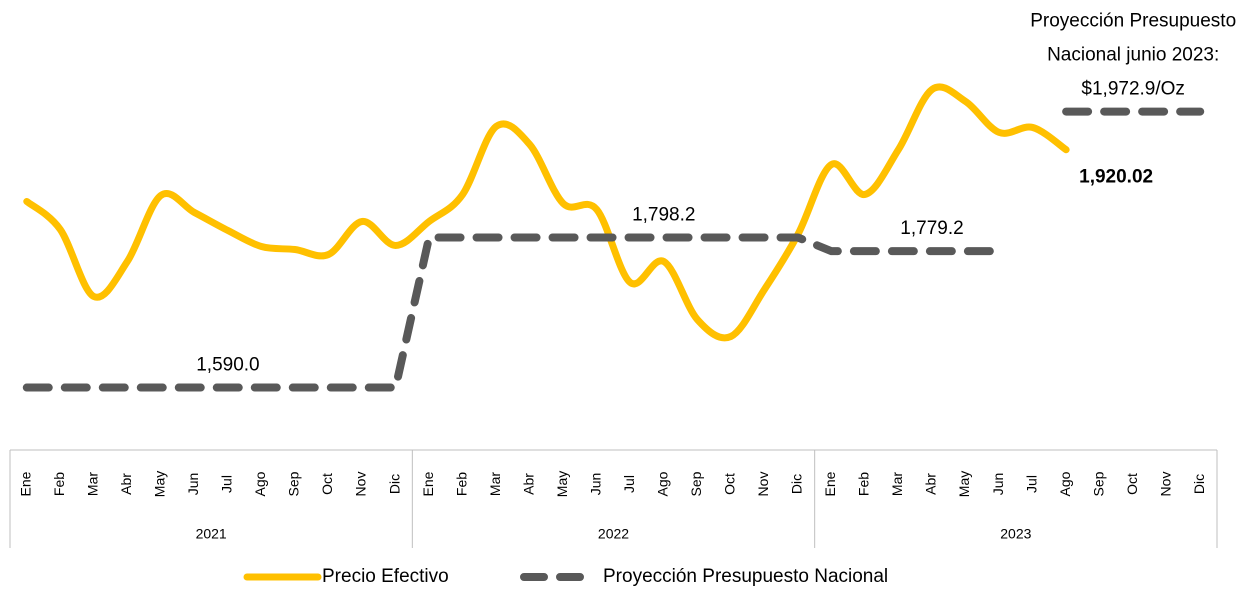  What do you see at coordinates (1133, 55) in the screenshot?
I see `annotation: Nacional junio 2023:` at bounding box center [1133, 55].